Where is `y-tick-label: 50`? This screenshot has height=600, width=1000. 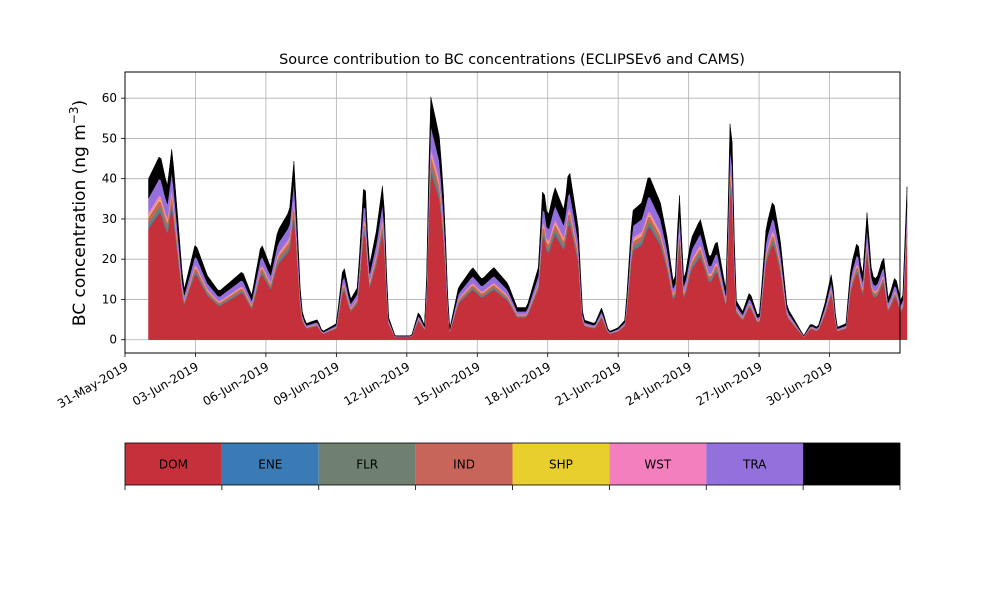 y-tick-label: 50 is located at coordinates (109, 138).